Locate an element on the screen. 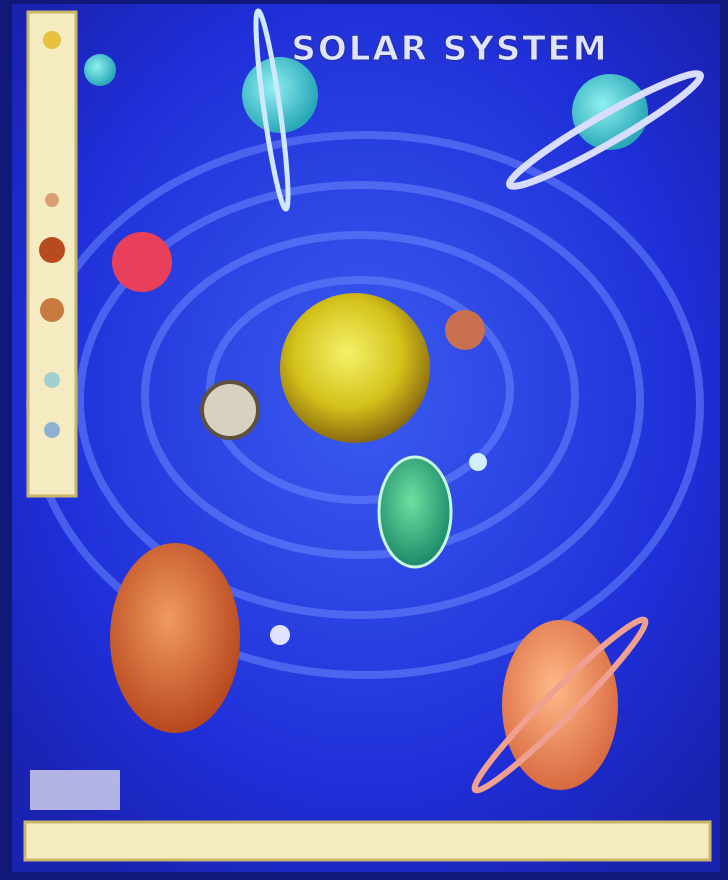  poster-title: SOLAR SYSTEM is located at coordinates (449, 49).